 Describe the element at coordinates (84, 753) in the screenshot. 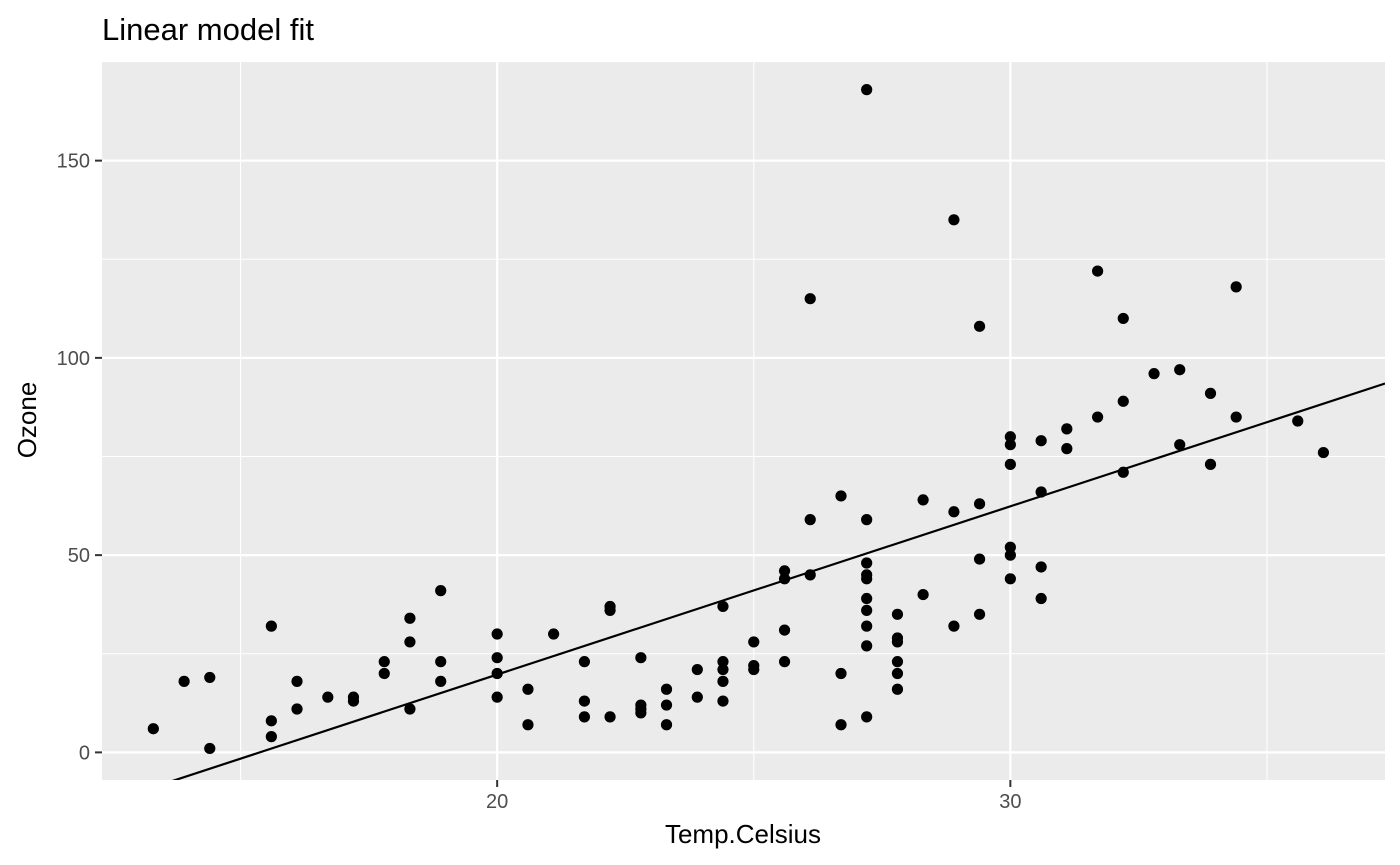

I see `y-tick-label: 0` at that location.